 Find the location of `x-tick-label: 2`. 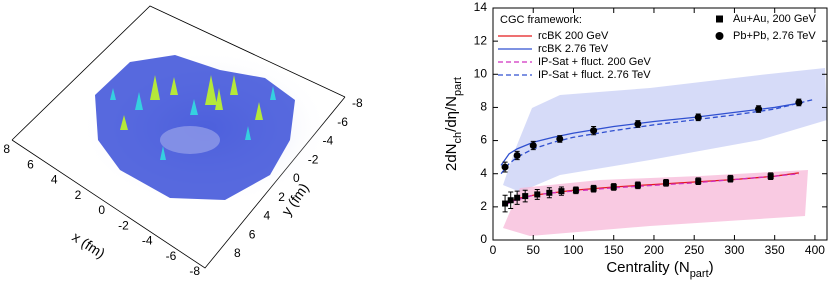

x-tick-label: 2 is located at coordinates (78, 195).